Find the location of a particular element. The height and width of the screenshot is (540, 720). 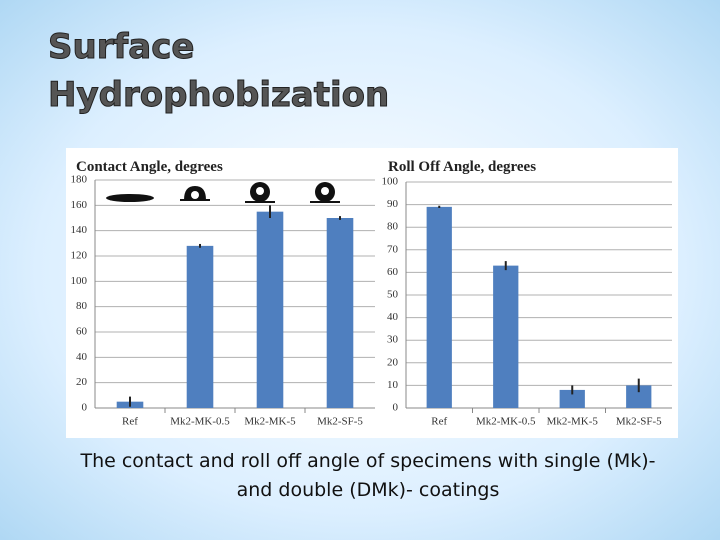

y-tick-label: 70 is located at coordinates (393, 249).